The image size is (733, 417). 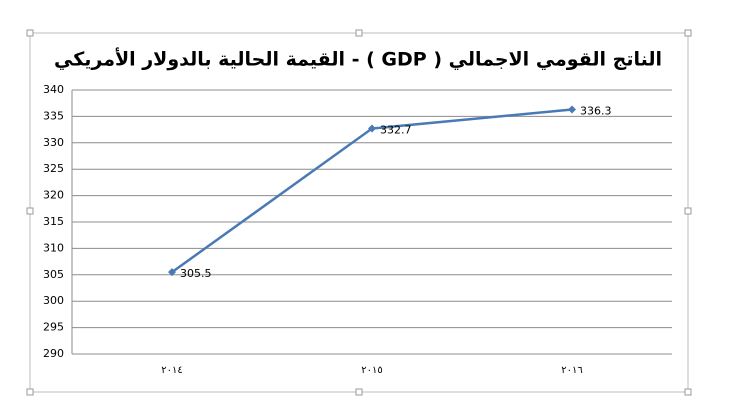 I want to click on y-tick-label: 300, so click(x=53, y=300).